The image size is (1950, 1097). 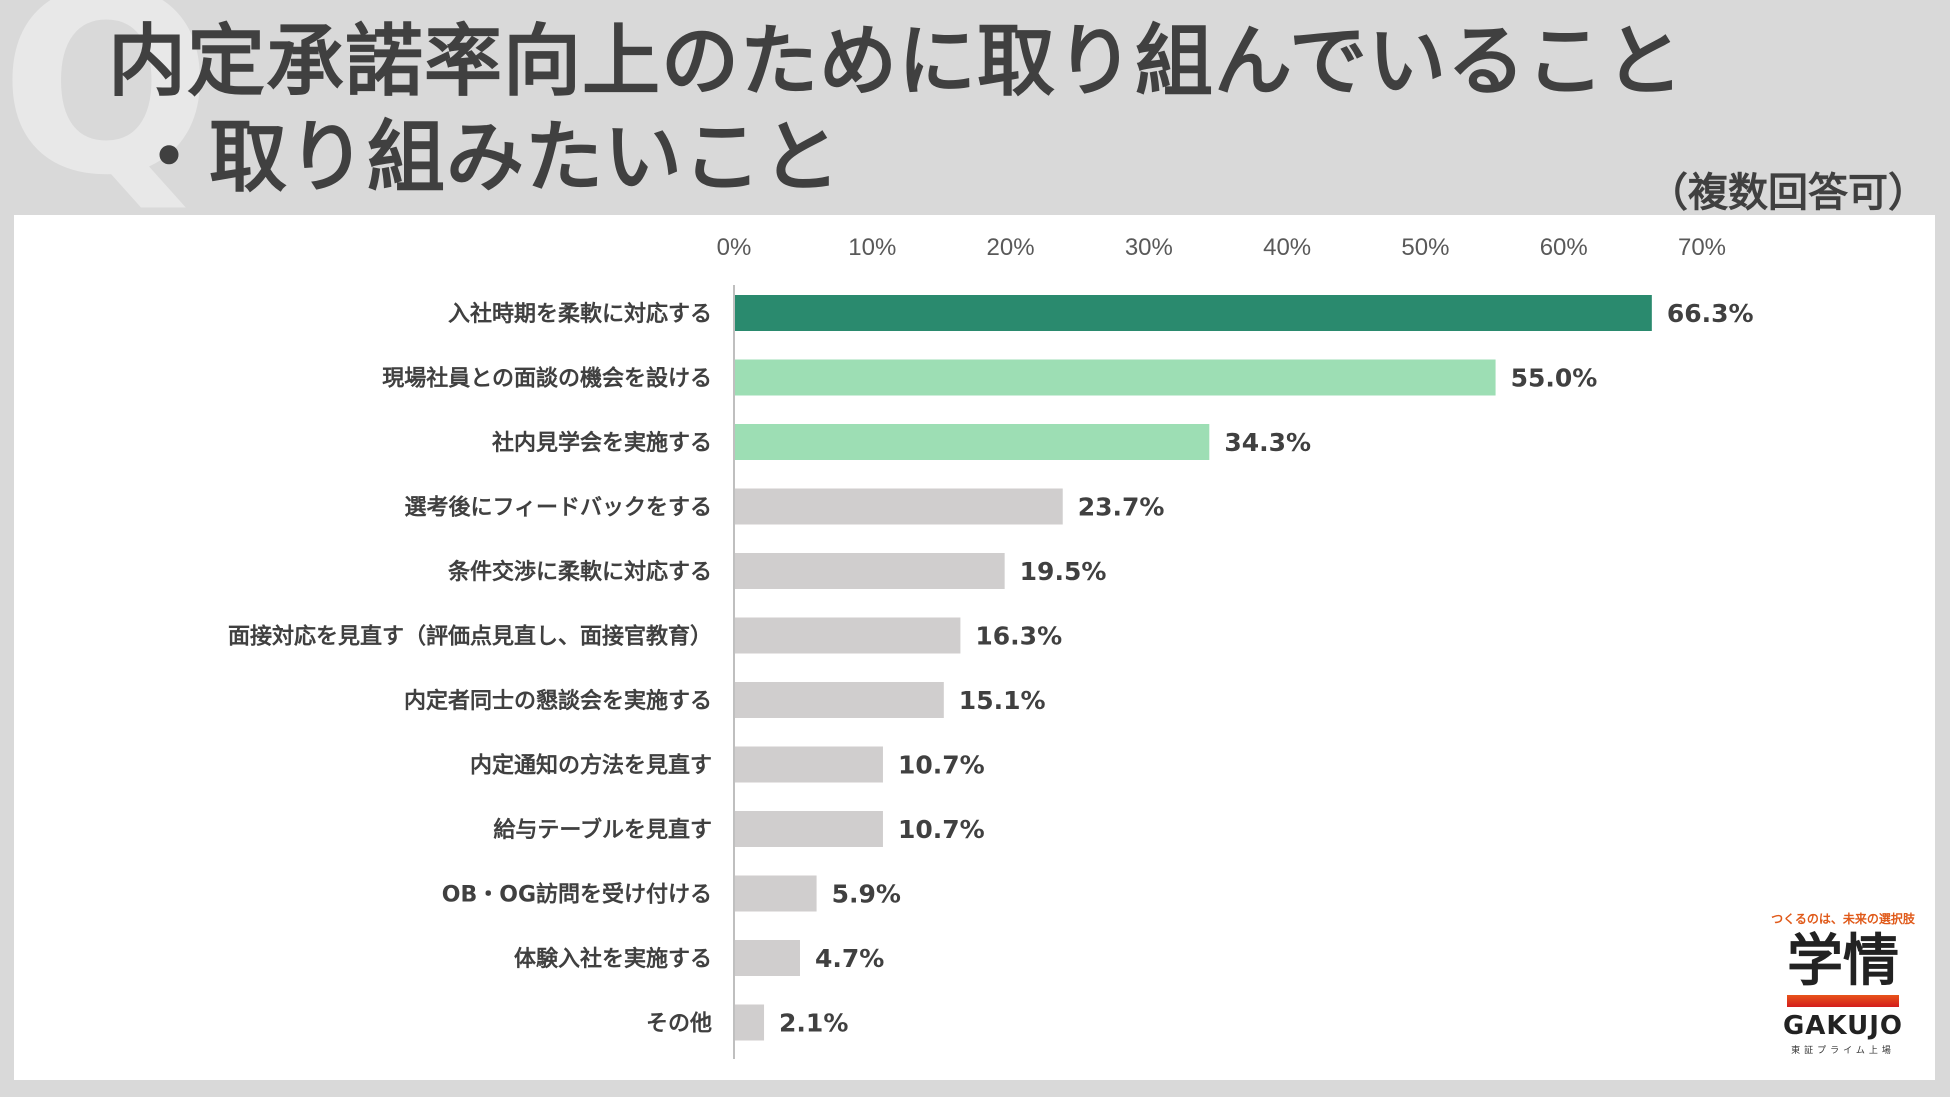 What do you see at coordinates (849, 958) in the screenshot?
I see `value-label: 4.7%` at bounding box center [849, 958].